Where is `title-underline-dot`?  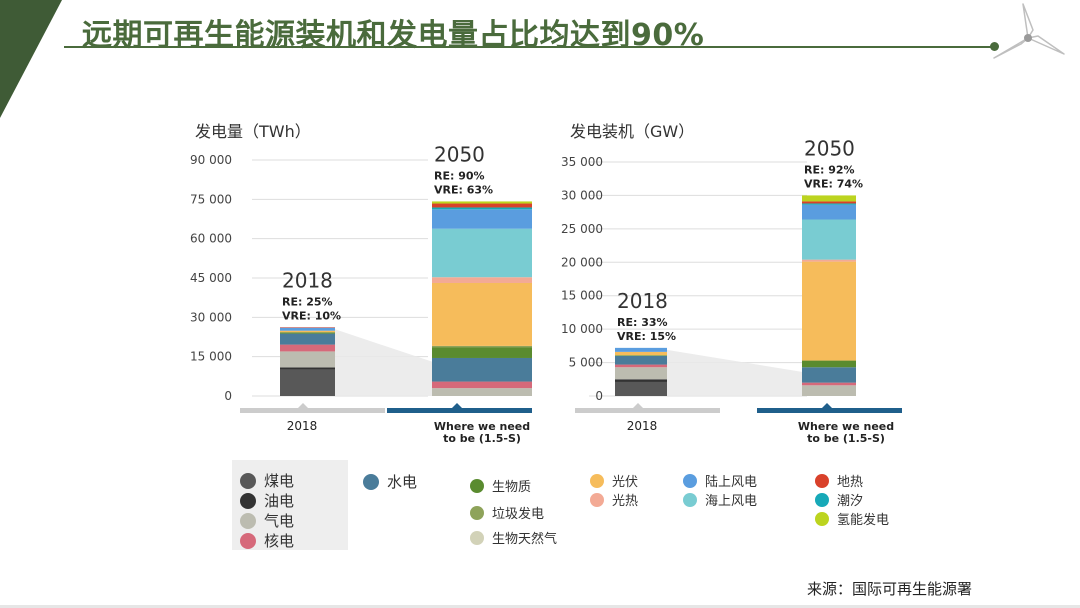 title-underline-dot is located at coordinates (994, 46).